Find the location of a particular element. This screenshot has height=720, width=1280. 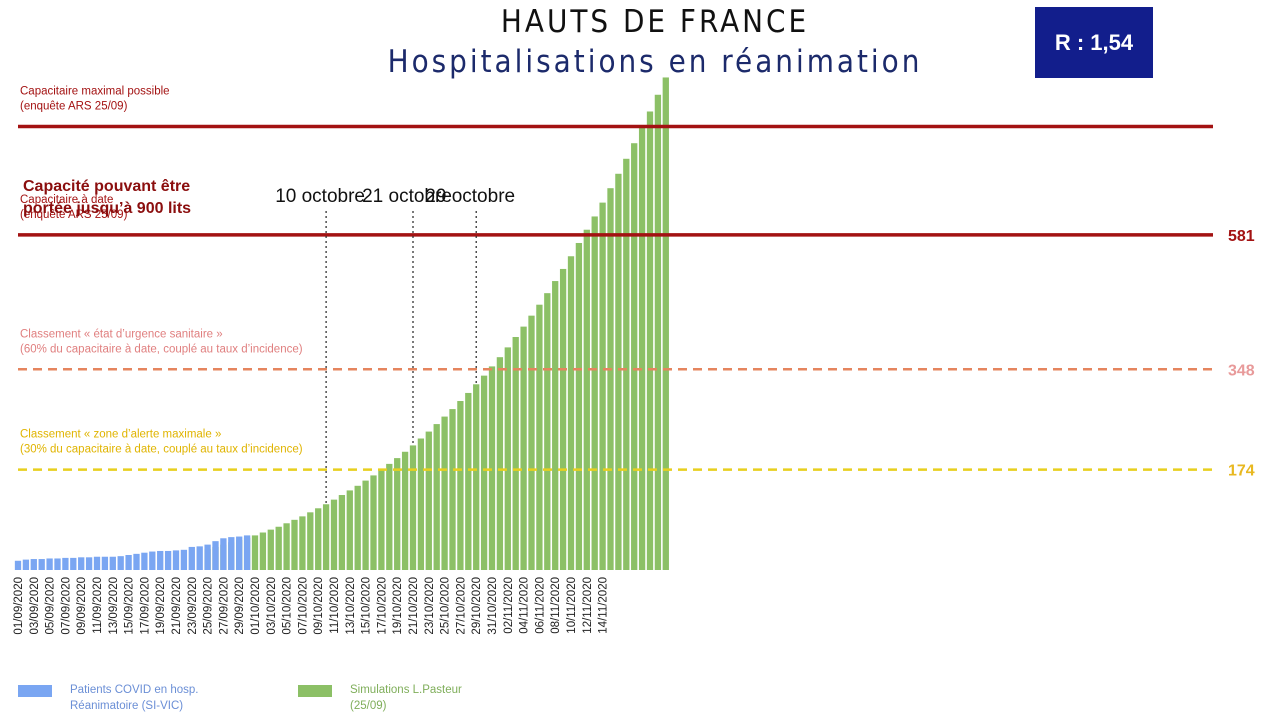

x-tick-label: 19/09/2020 is located at coordinates (161, 606).